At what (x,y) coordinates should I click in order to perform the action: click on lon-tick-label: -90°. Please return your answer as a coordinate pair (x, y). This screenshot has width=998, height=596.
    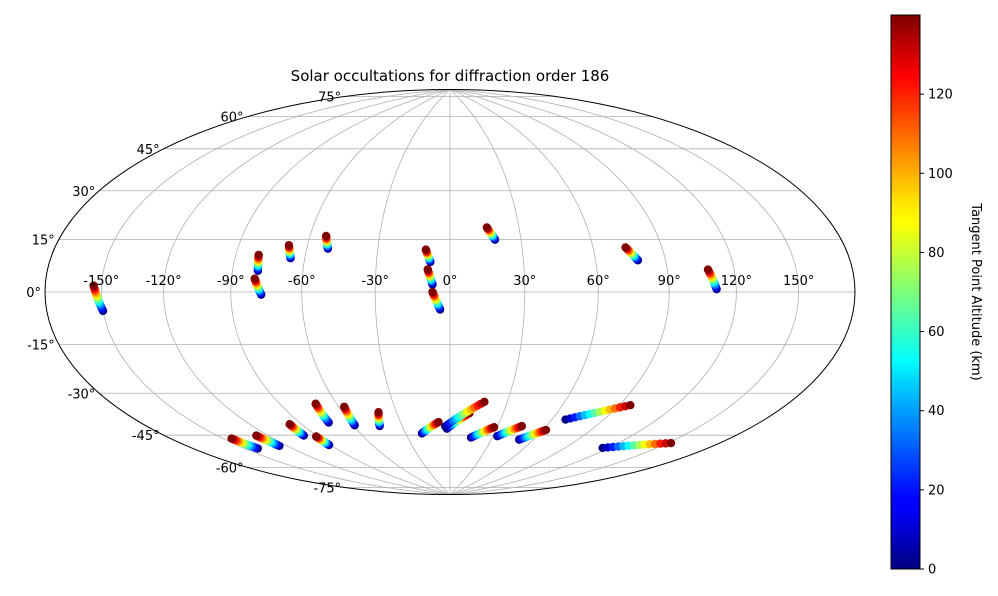
    Looking at the image, I should click on (231, 281).